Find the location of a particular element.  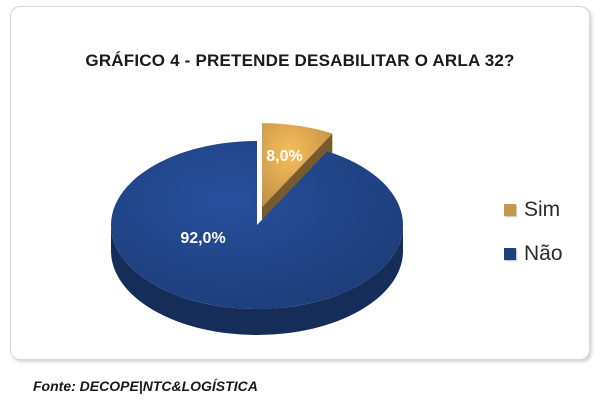

pie-slice-sim is located at coordinates (297, 165).